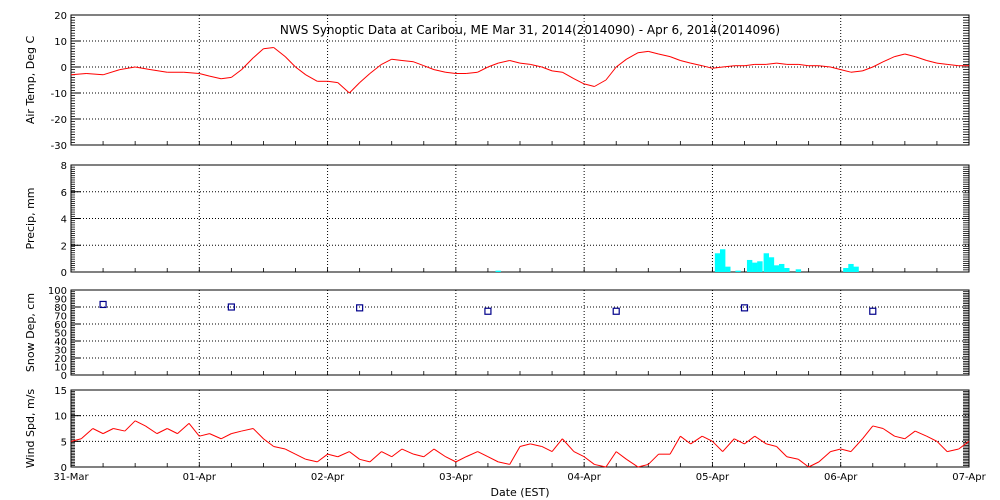  What do you see at coordinates (456, 477) in the screenshot?
I see `x-tick-label: 03-Apr` at bounding box center [456, 477].